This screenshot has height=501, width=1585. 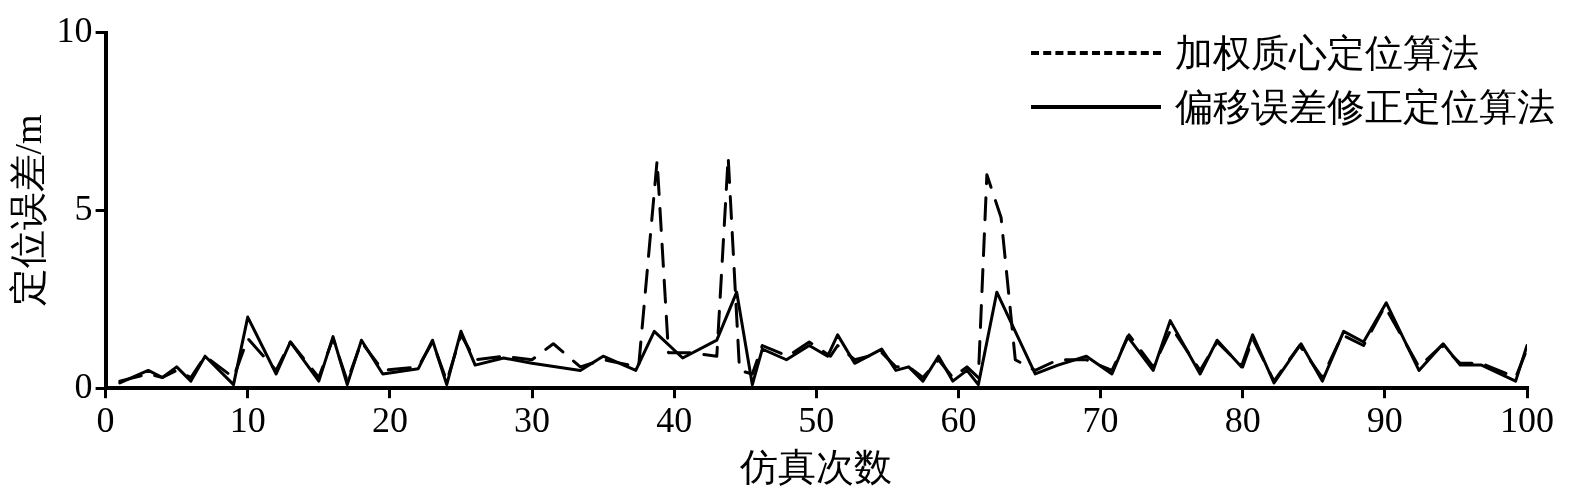 I want to click on y-tick-label: 10, so click(x=74, y=30).